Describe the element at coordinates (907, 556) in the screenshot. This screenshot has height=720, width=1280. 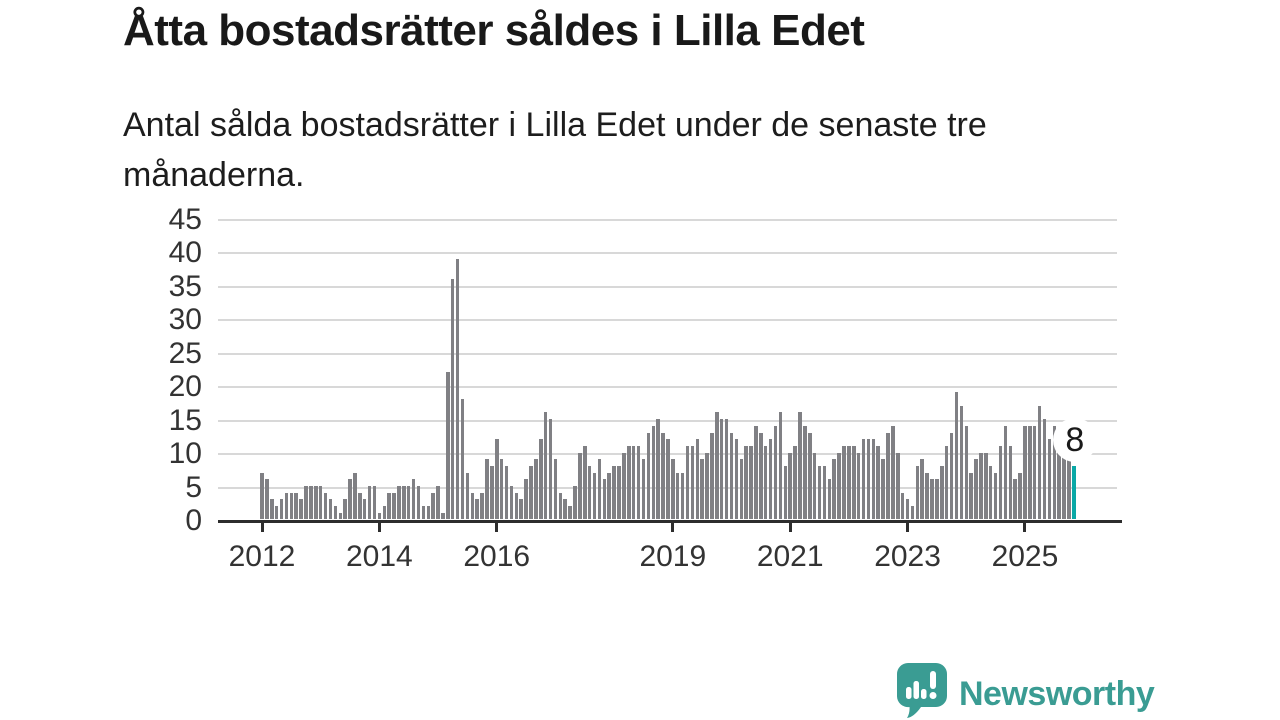
I see `x-axis-tick-label: 2023` at that location.